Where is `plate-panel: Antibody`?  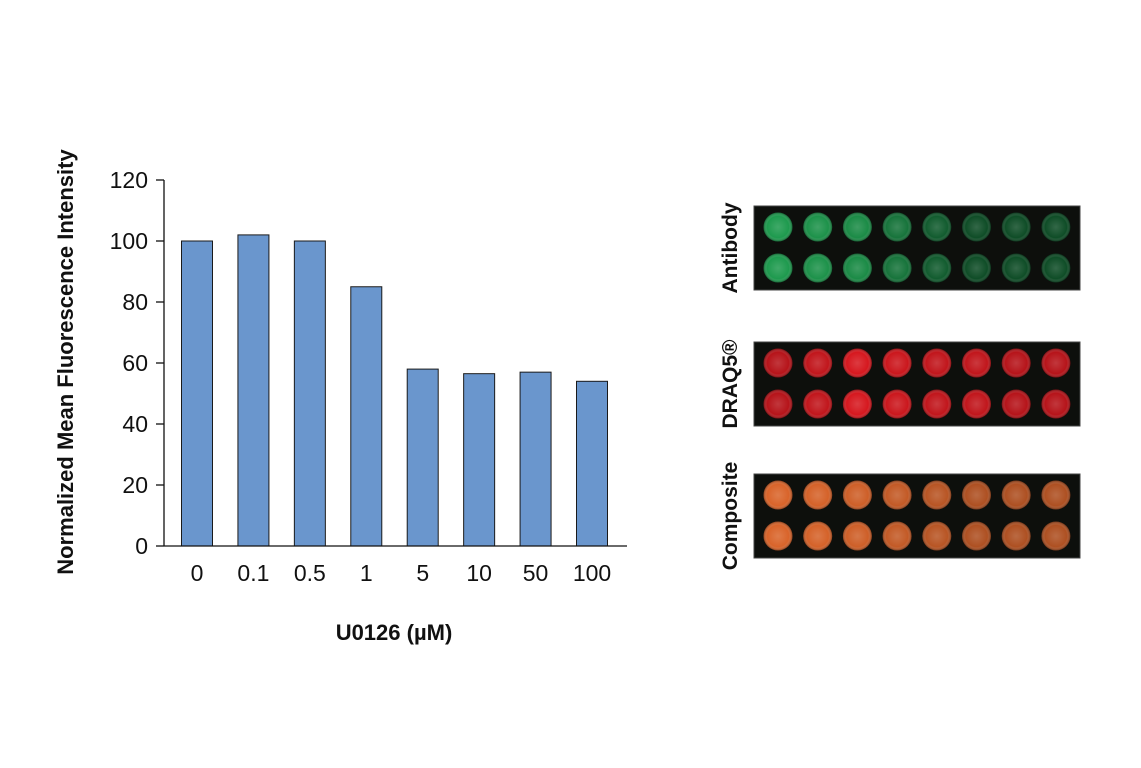
plate-panel: Antibody is located at coordinates (900, 247).